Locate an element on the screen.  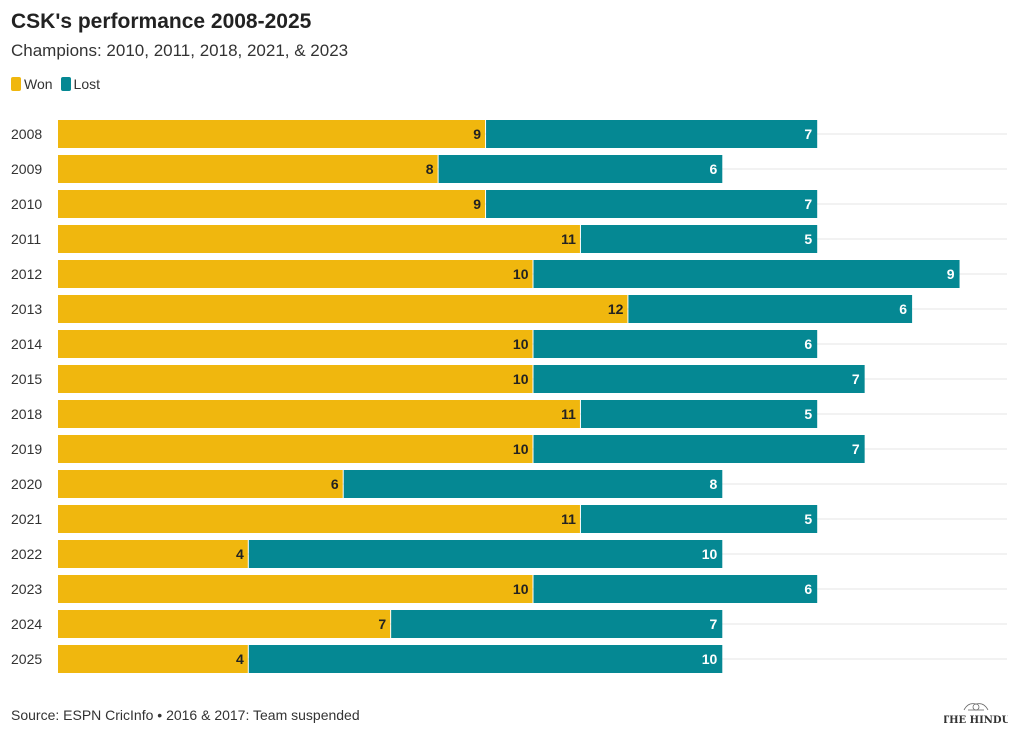
bar-lost-2009 is located at coordinates (580, 169).